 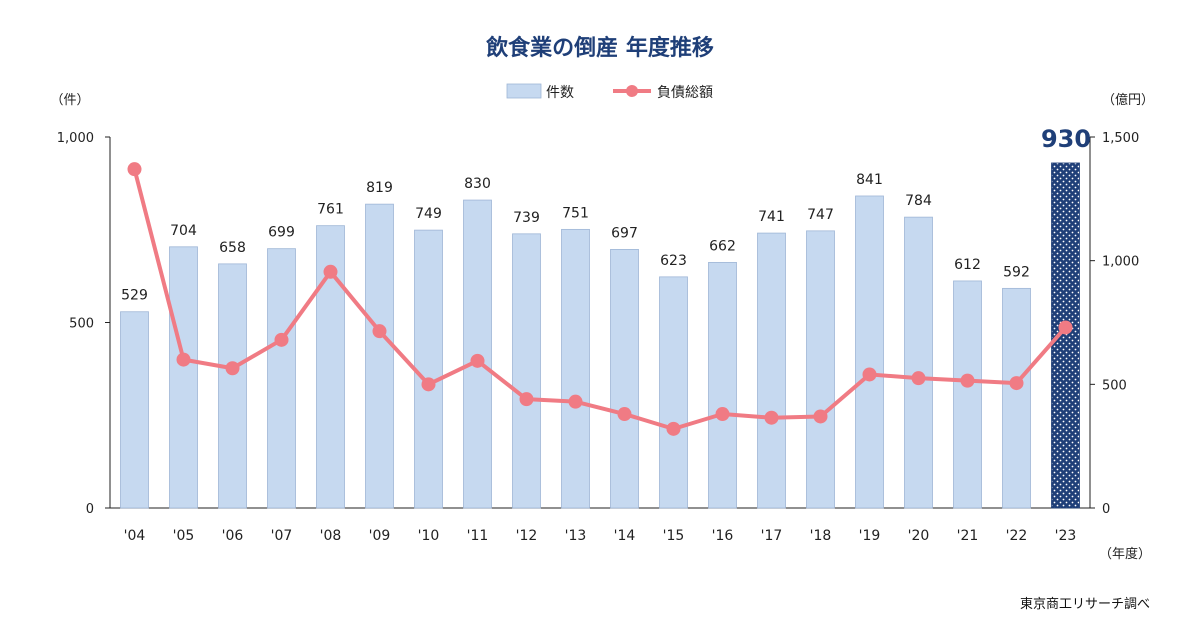 I want to click on x-tick-label: '06, so click(x=233, y=536).